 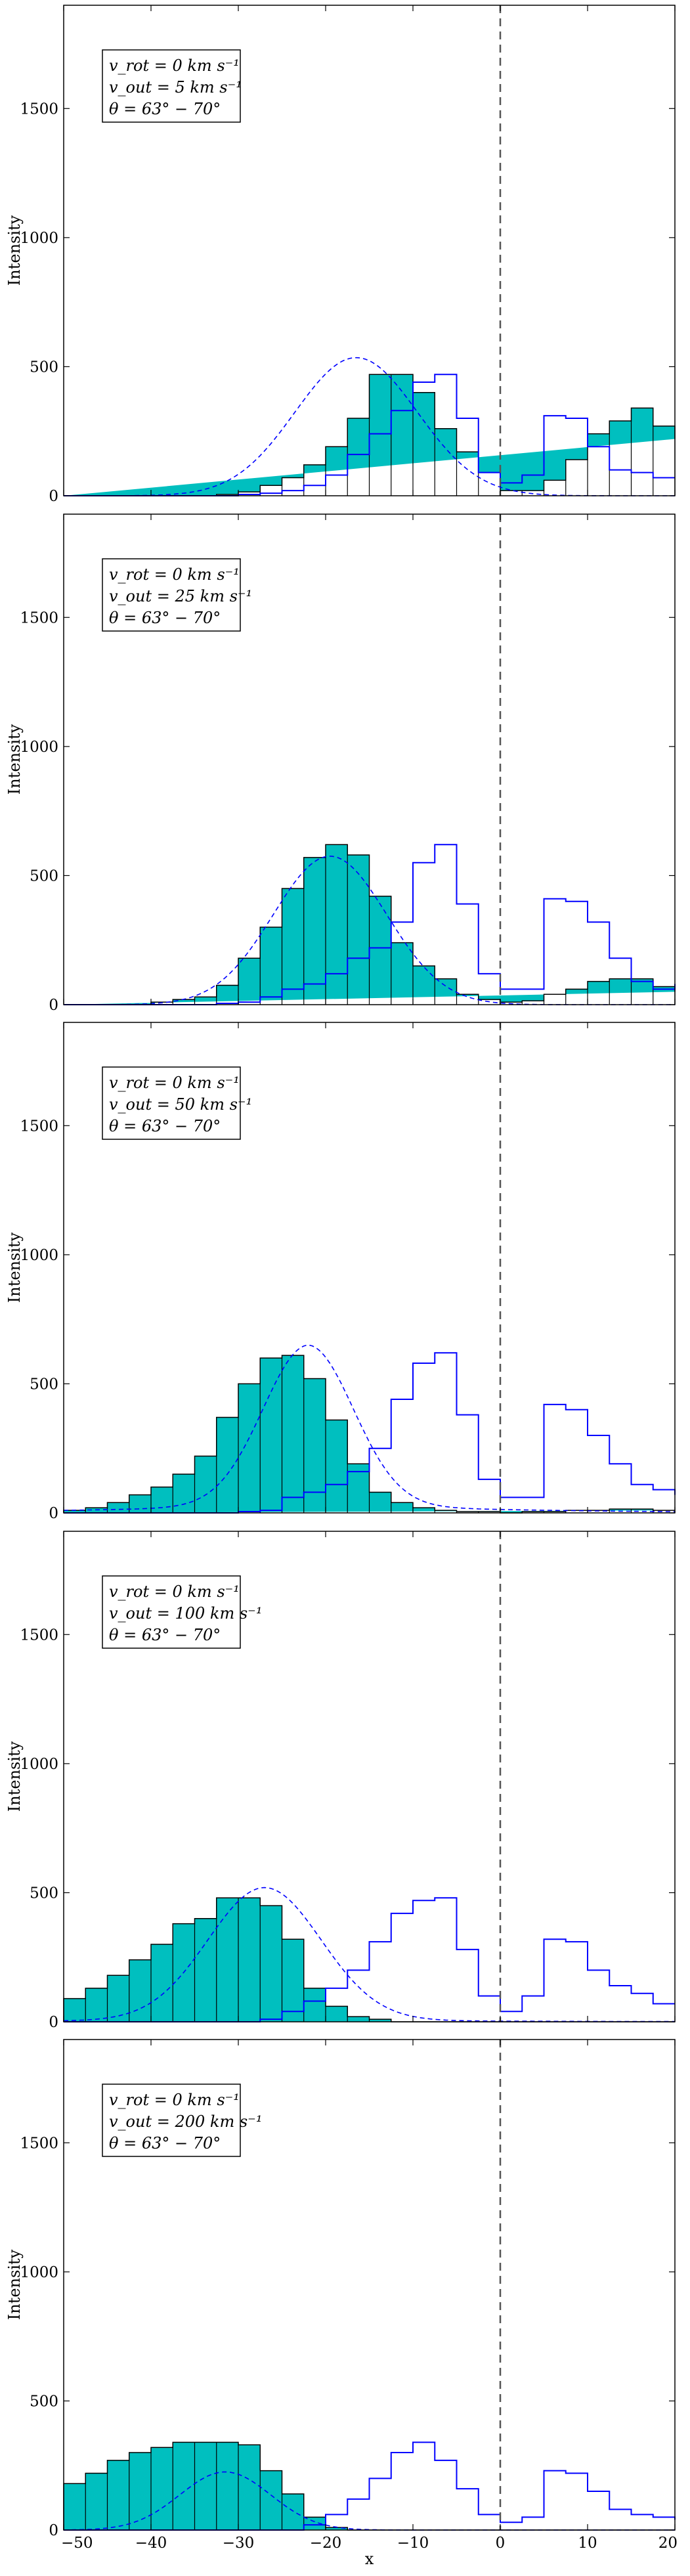 I want to click on x-tick-label: 20, so click(x=668, y=2543).